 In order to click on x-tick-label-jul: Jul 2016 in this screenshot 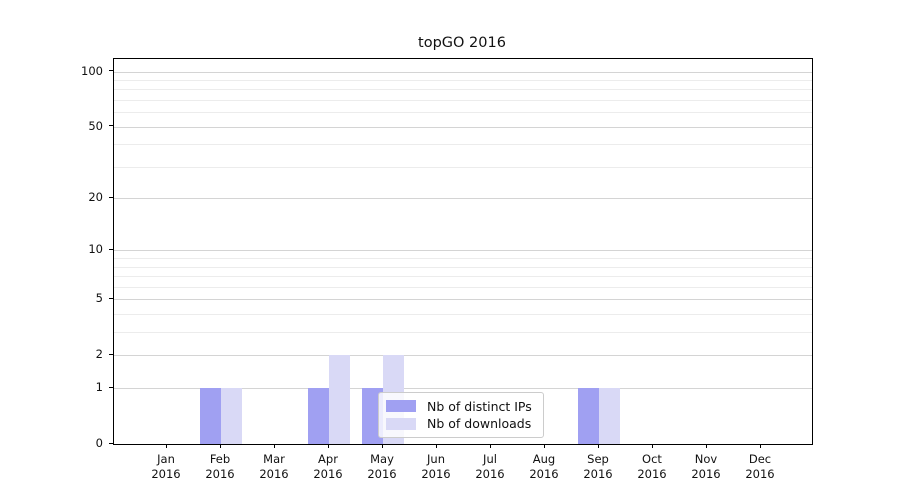, I will do `click(490, 466)`.